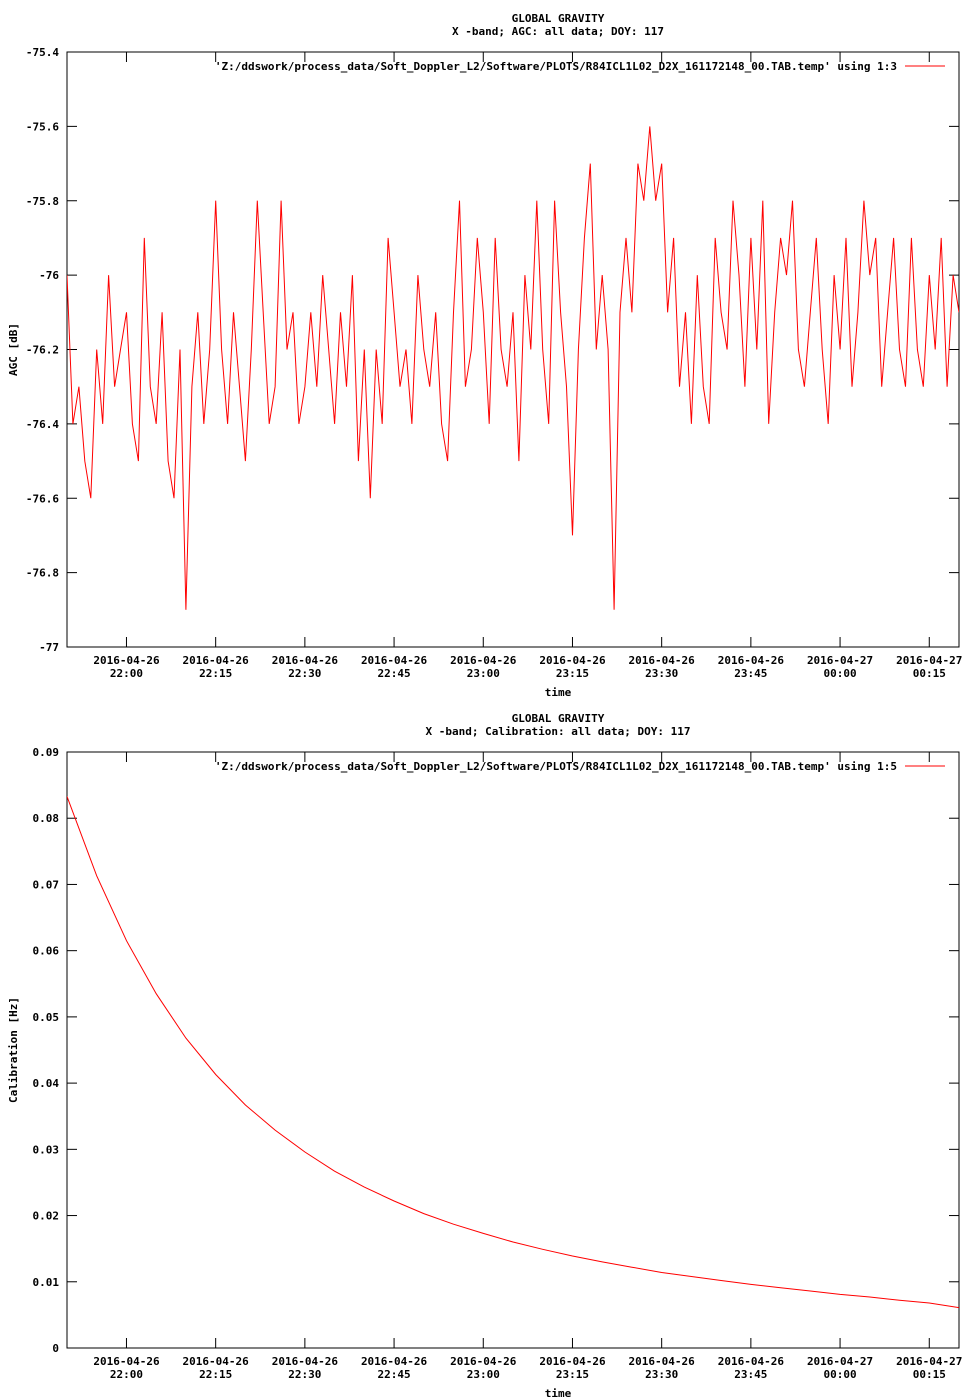 This screenshot has height=1400, width=980. What do you see at coordinates (55, 1348) in the screenshot?
I see `y-tick-label: 0` at bounding box center [55, 1348].